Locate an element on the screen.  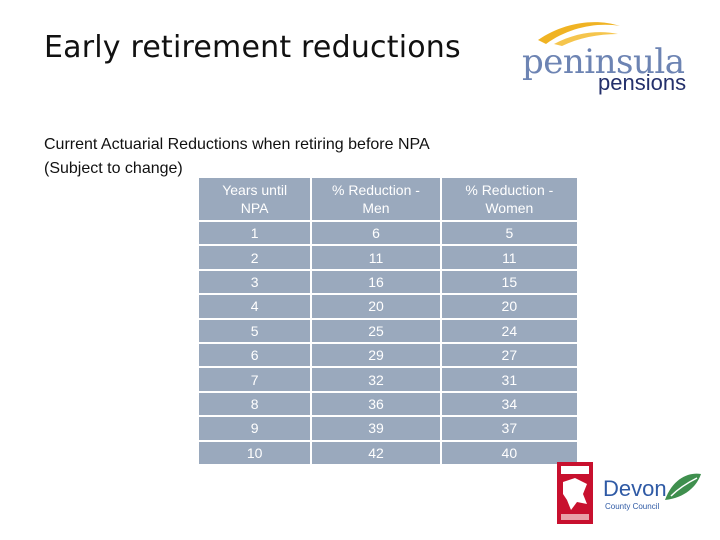
leaf-icon is located at coordinates (683, 486).